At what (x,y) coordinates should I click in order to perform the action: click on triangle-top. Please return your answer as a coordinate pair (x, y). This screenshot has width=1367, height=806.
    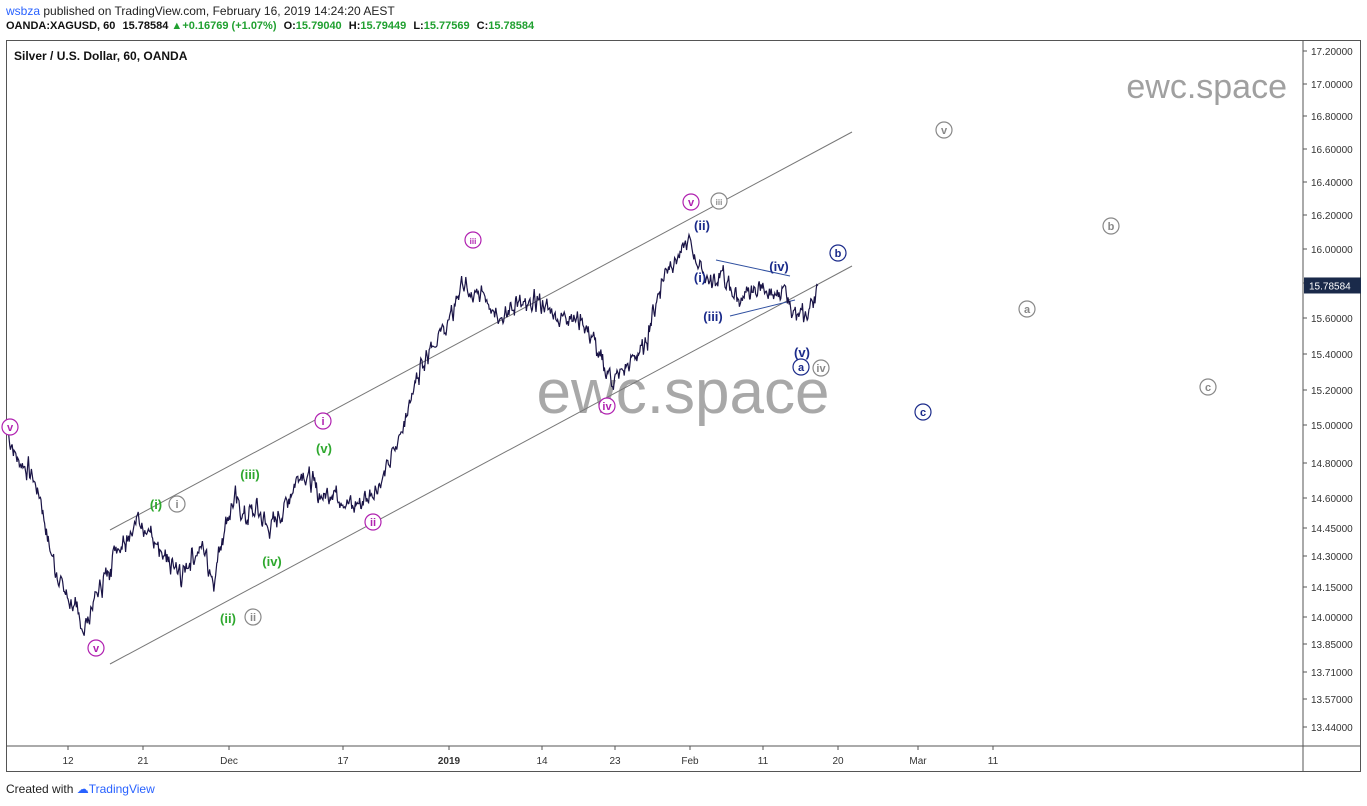
    Looking at the image, I should click on (753, 268).